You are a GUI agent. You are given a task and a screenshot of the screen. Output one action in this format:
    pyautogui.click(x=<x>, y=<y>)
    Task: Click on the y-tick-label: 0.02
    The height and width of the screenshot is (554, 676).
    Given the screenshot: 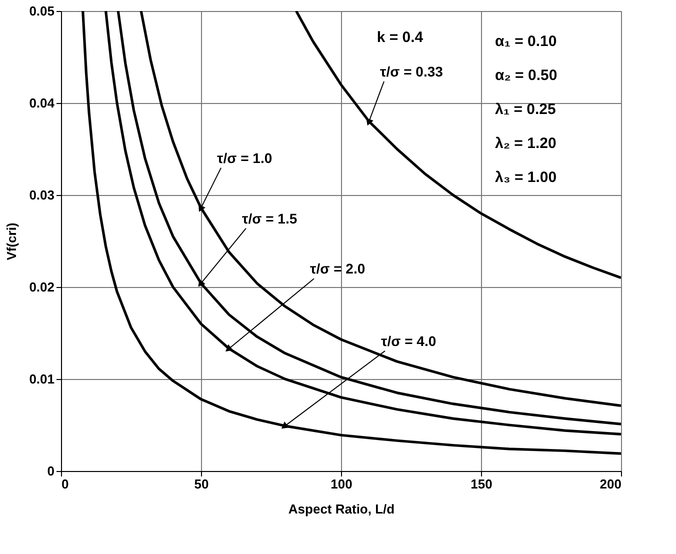 What is the action you would take?
    pyautogui.click(x=41, y=287)
    